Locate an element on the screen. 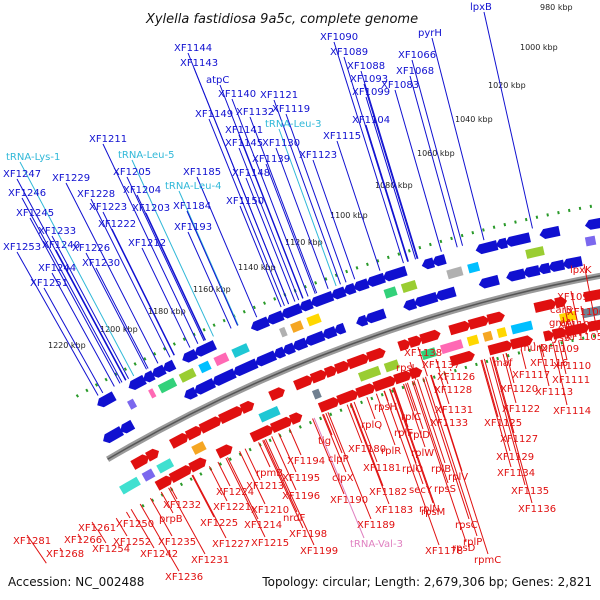  top-label-pyrh: pyrH is located at coordinates (430, 33).